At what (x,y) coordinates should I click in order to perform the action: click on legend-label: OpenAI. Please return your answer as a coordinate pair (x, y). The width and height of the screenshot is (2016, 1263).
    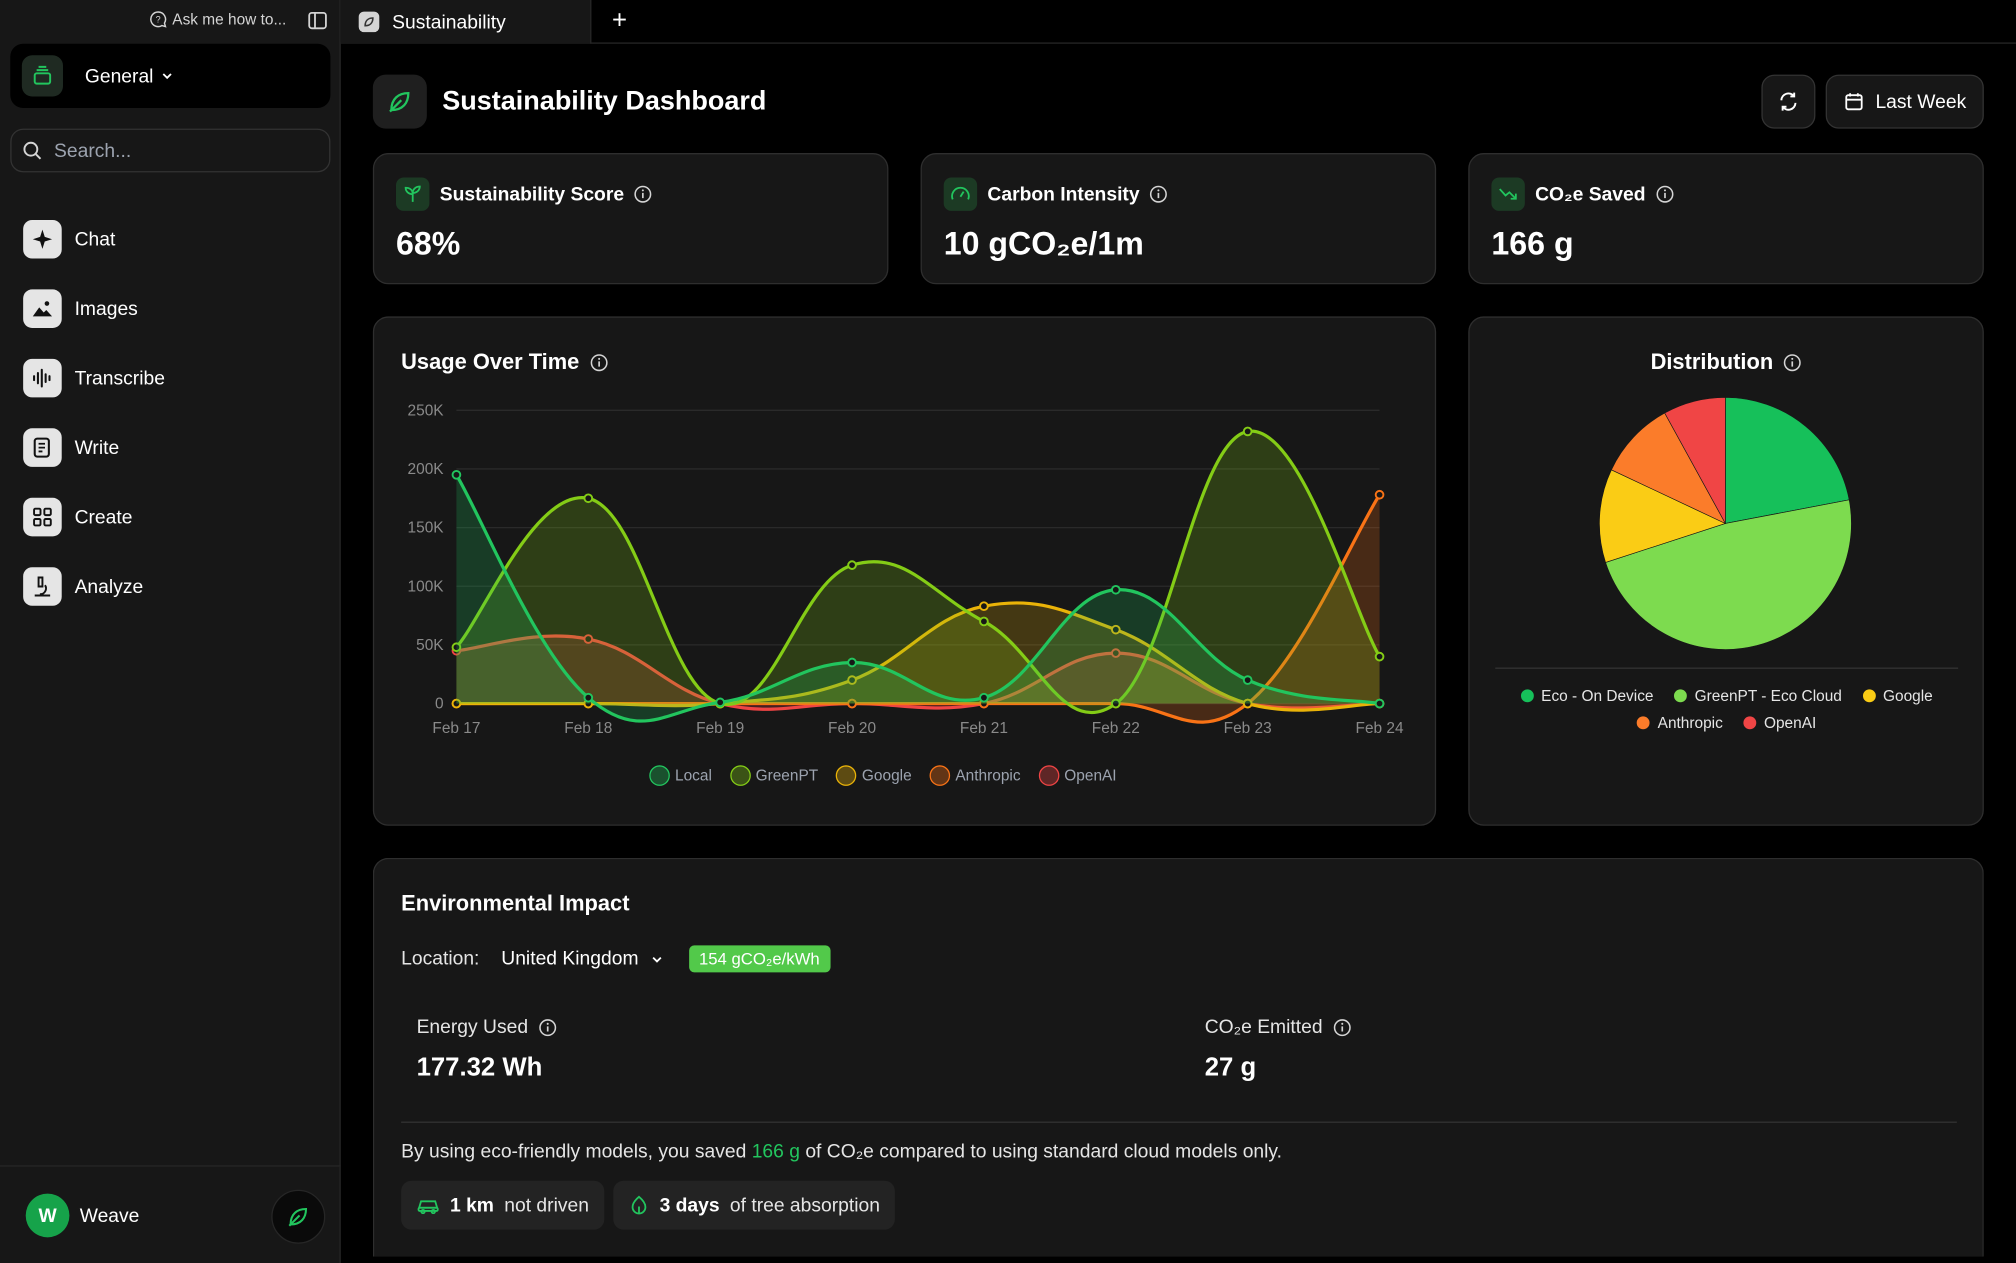
    Looking at the image, I should click on (1790, 722).